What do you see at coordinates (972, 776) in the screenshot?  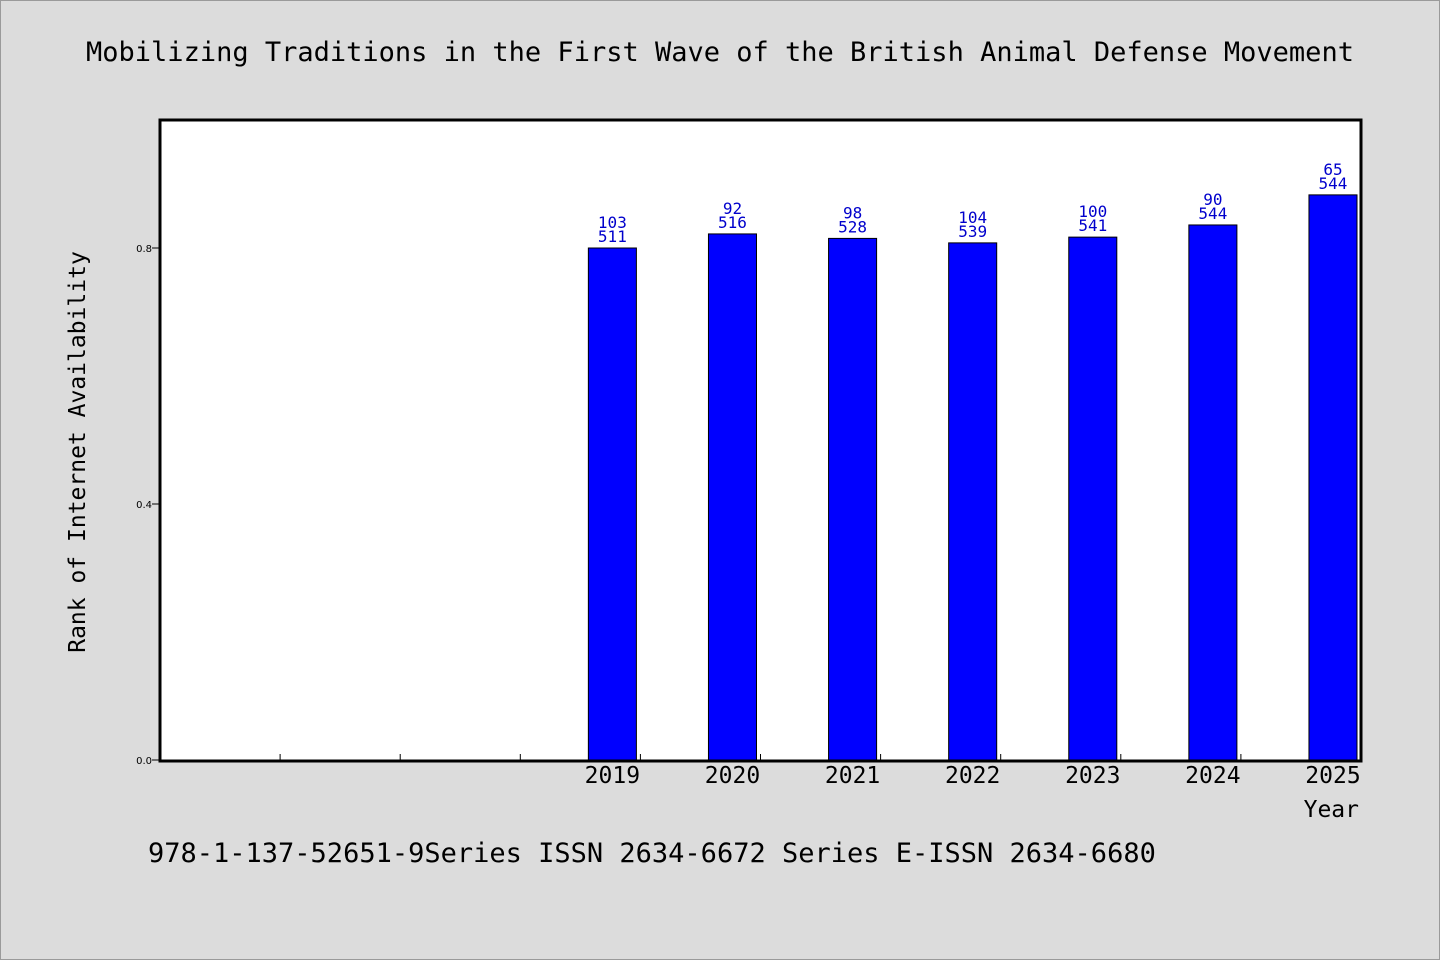 I see `x-tick-label: 2022` at bounding box center [972, 776].